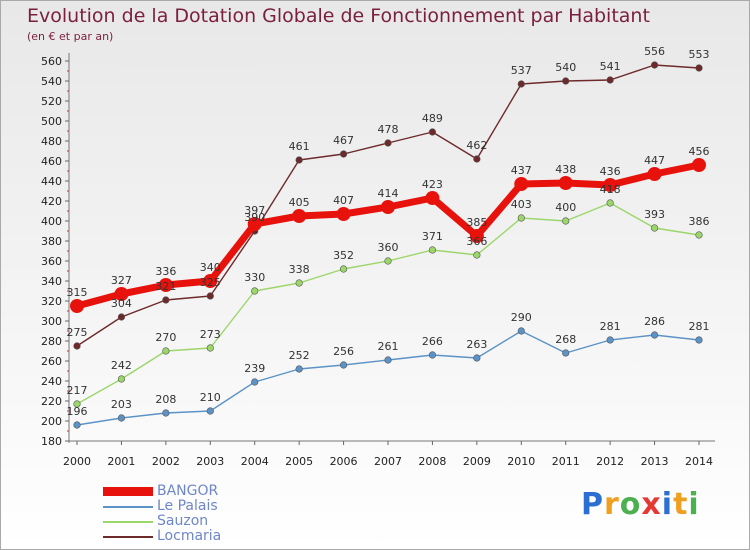 The height and width of the screenshot is (550, 750). I want to click on data-label: 321, so click(165, 286).